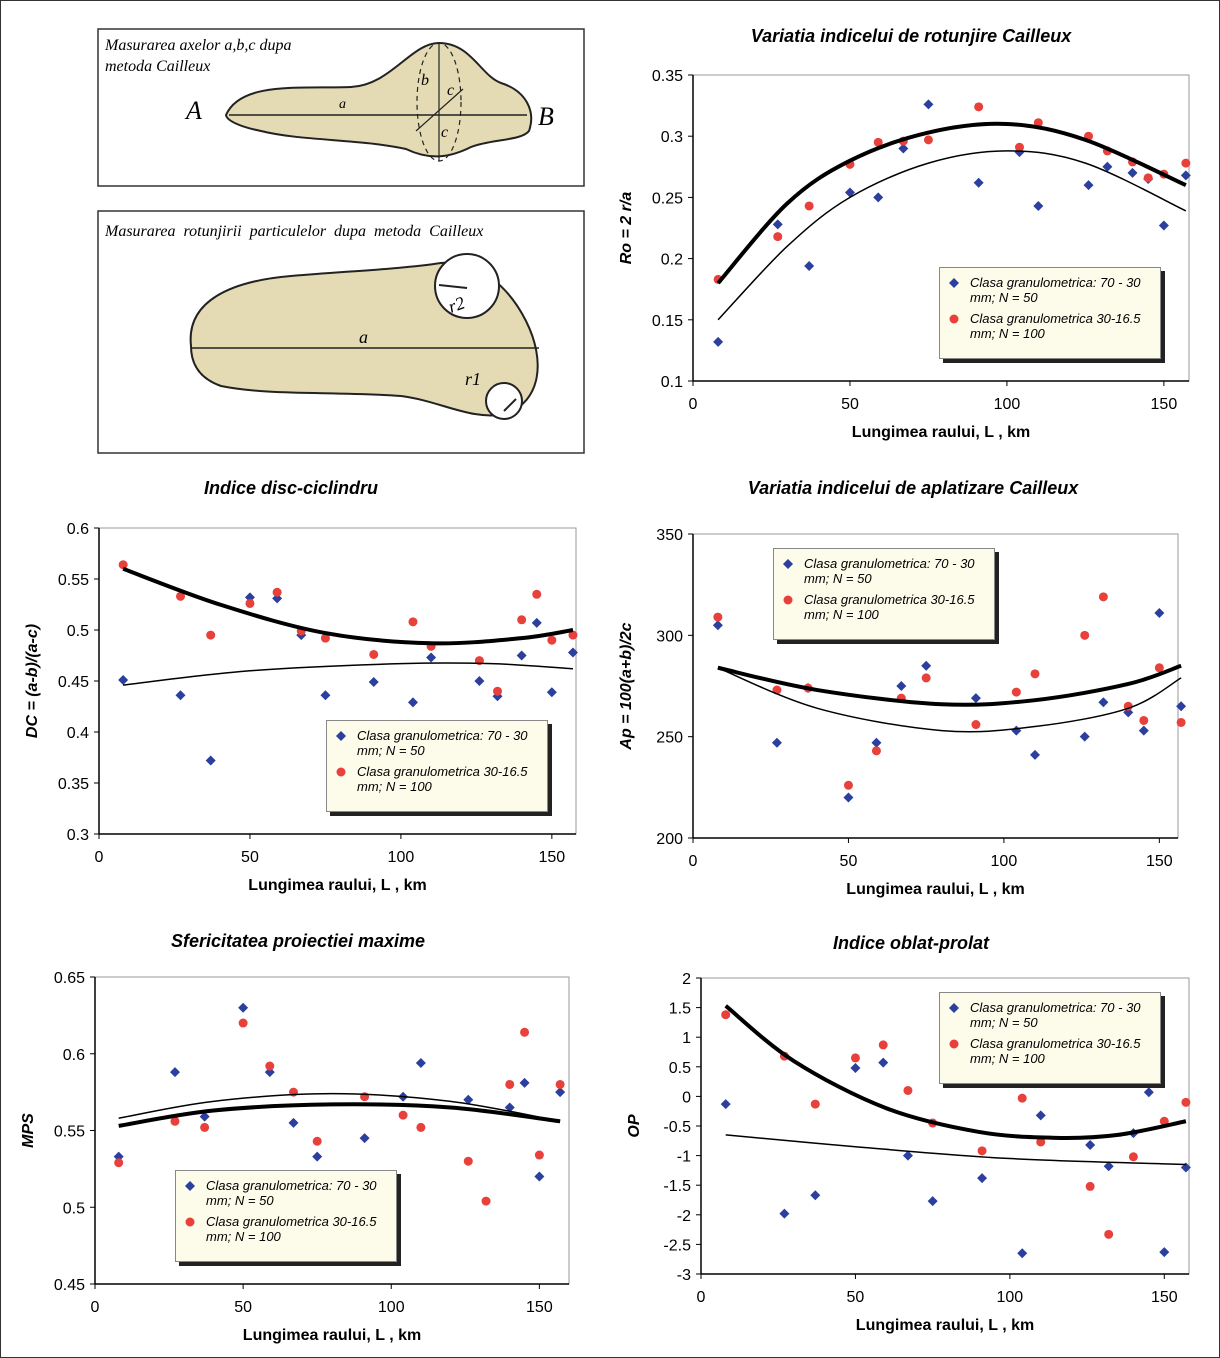 The image size is (1220, 1358). What do you see at coordinates (669, 839) in the screenshot?
I see `y-tick-label: 200` at bounding box center [669, 839].